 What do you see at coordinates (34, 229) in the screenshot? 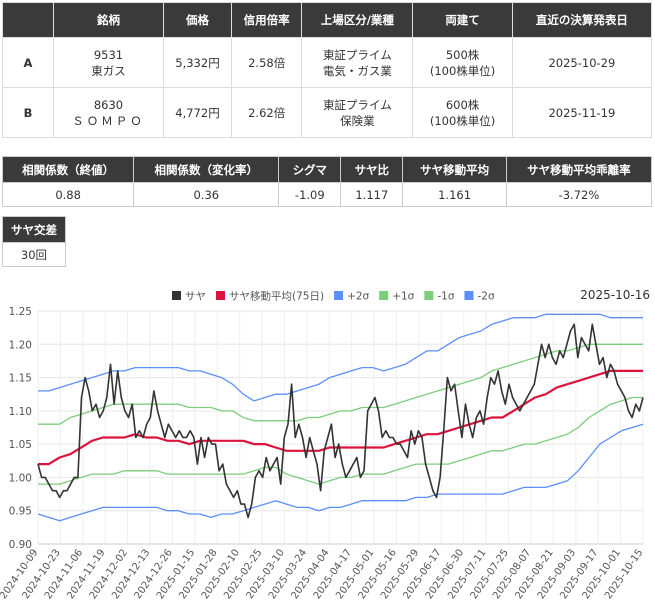
I see `stat-label: サヤ交差` at bounding box center [34, 229].